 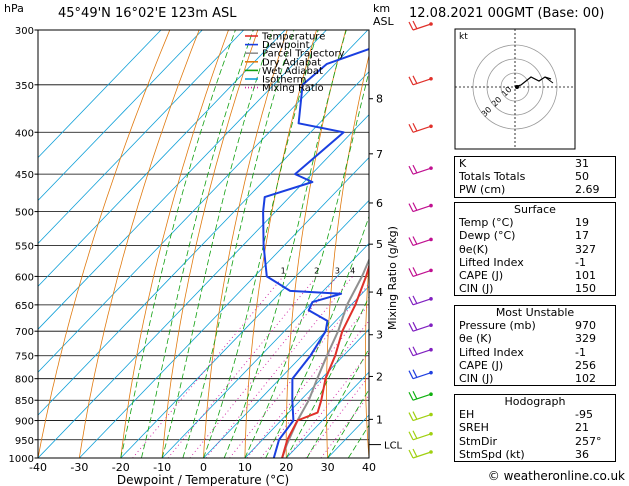 I want to click on pressure-tick-label: 850, so click(x=24, y=401).